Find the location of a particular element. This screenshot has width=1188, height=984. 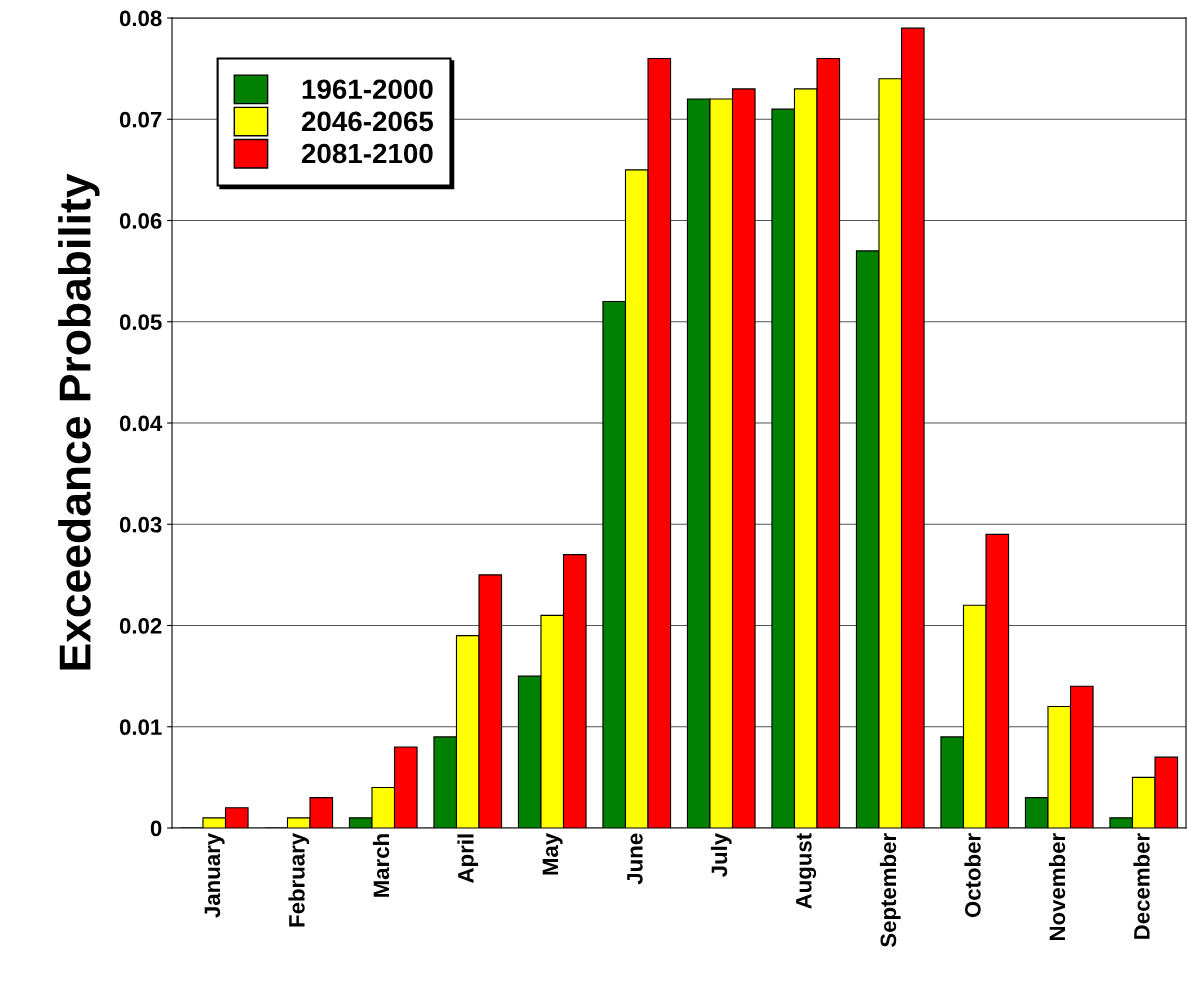

legend-label: 2046-2065 is located at coordinates (367, 121).